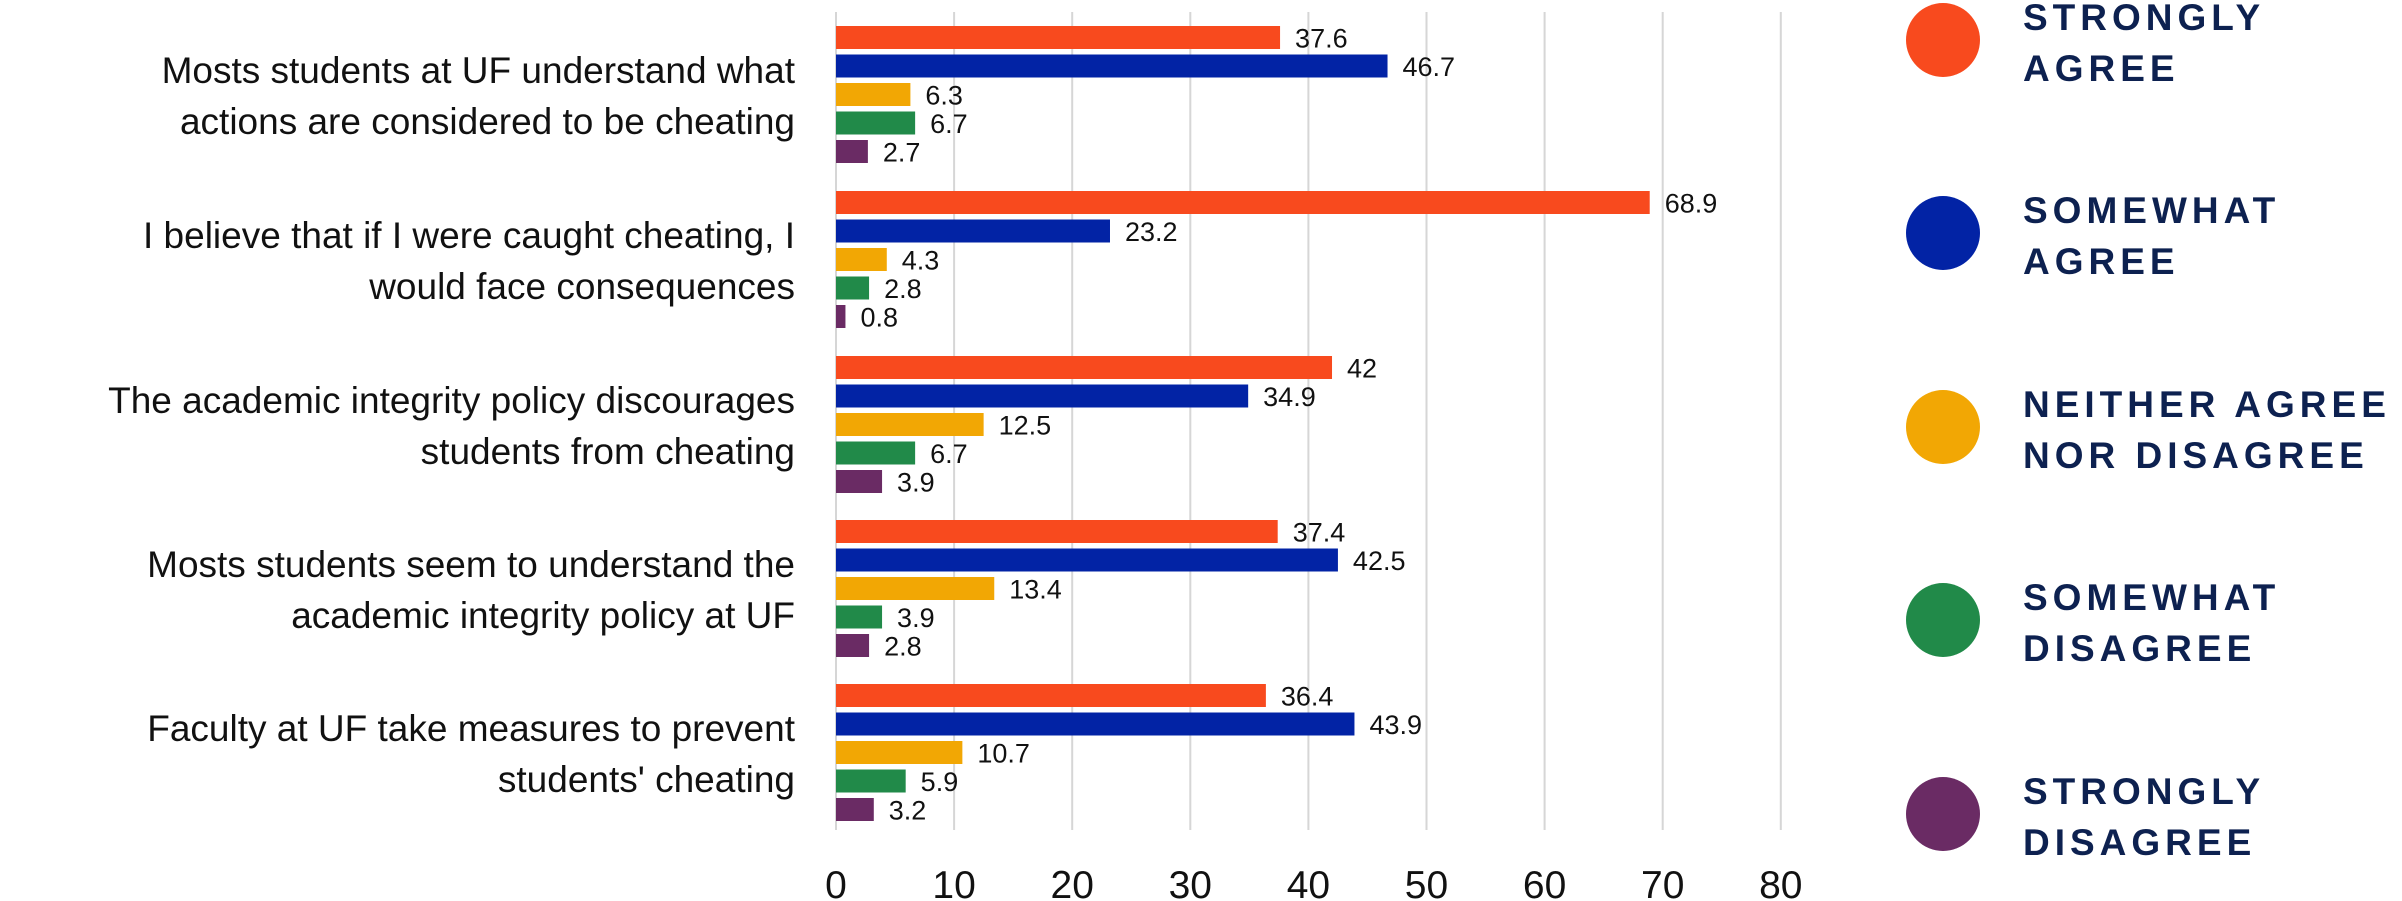 This screenshot has width=2402, height=901. What do you see at coordinates (471, 728) in the screenshot?
I see `category-label: Faculty at UF take measures to prevent` at bounding box center [471, 728].